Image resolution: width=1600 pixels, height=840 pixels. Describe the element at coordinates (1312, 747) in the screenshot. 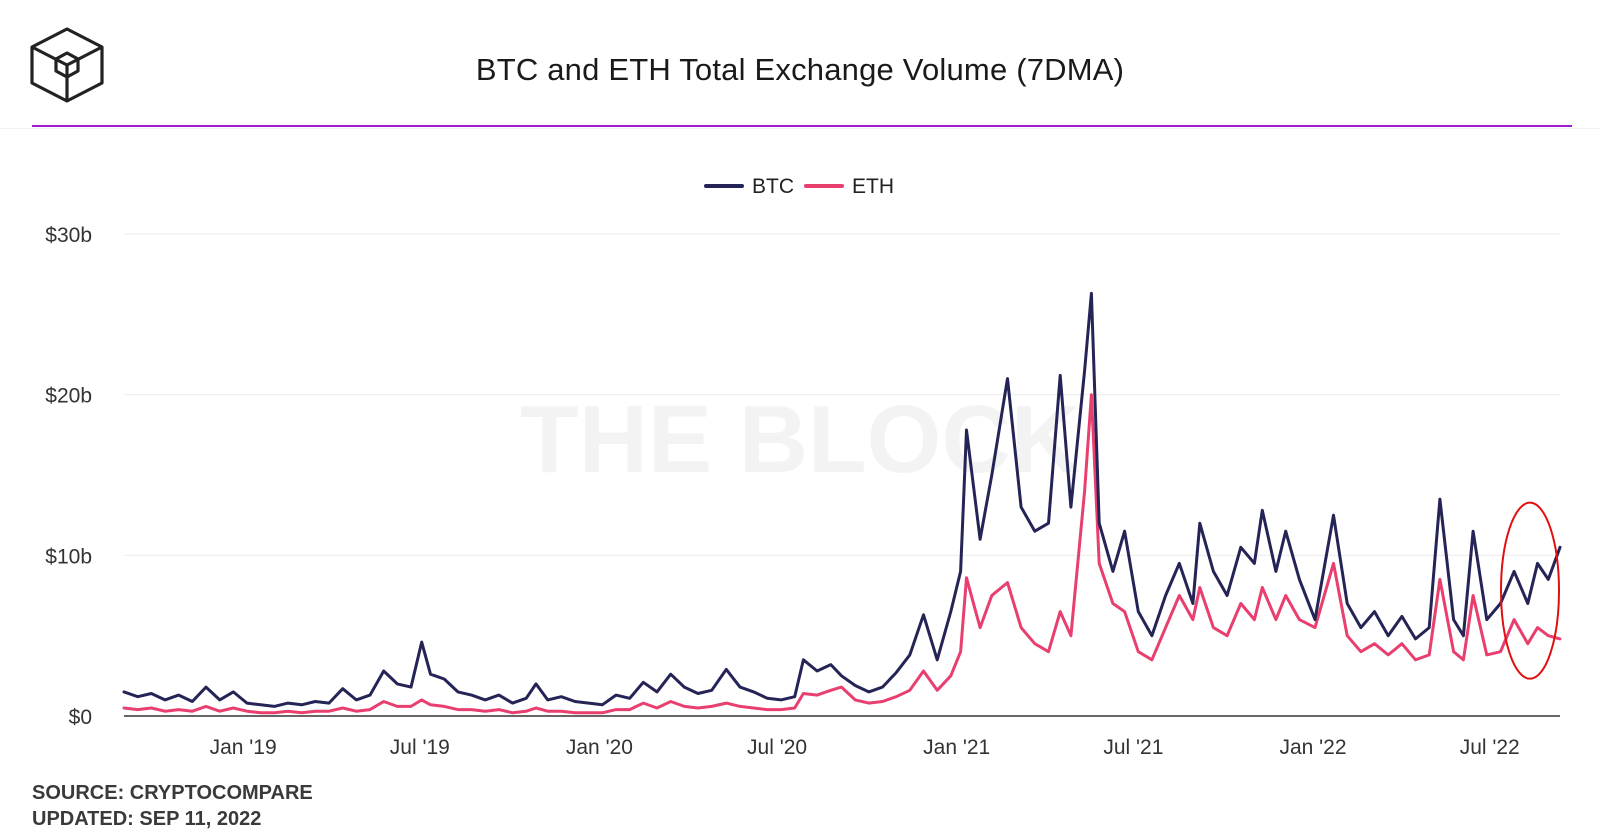

I see `x-tick-label: Jan '22` at that location.